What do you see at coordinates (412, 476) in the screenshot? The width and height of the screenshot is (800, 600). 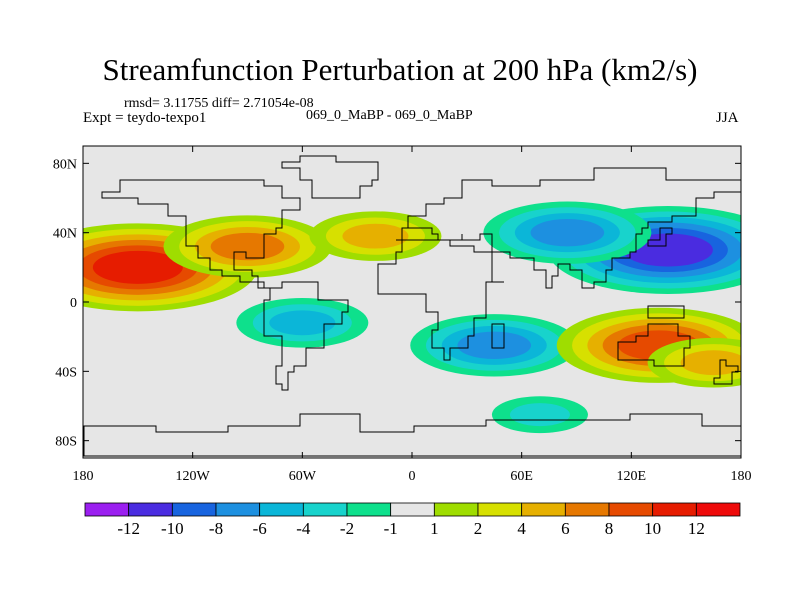 I see `x-tick-label: 0` at bounding box center [412, 476].